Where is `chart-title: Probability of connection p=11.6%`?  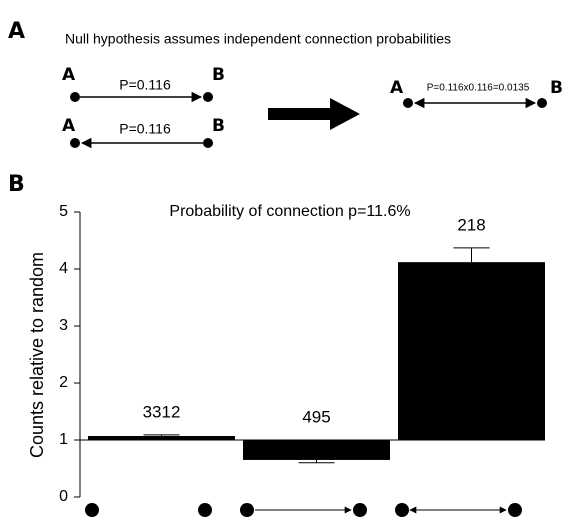 chart-title: Probability of connection p=11.6% is located at coordinates (289, 211).